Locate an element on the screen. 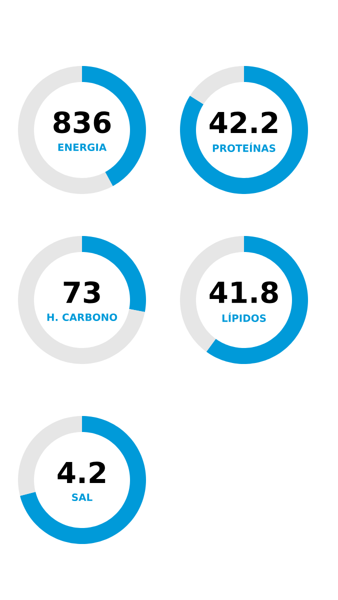 The image size is (338, 600). text: PROTEÍNAS is located at coordinates (244, 147).